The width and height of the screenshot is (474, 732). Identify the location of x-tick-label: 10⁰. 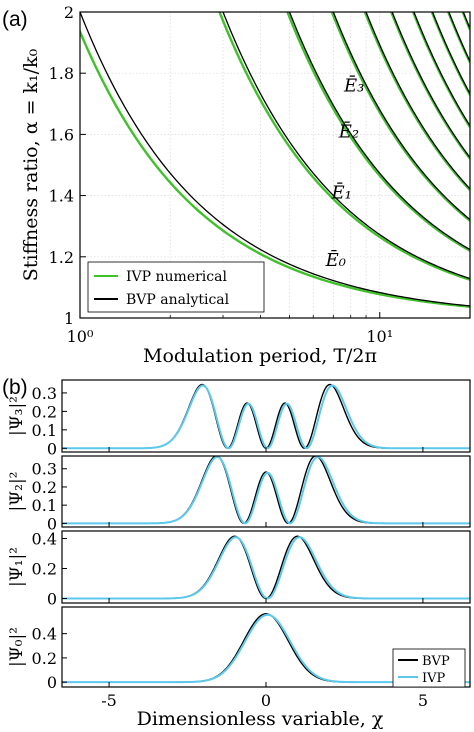
(80, 336).